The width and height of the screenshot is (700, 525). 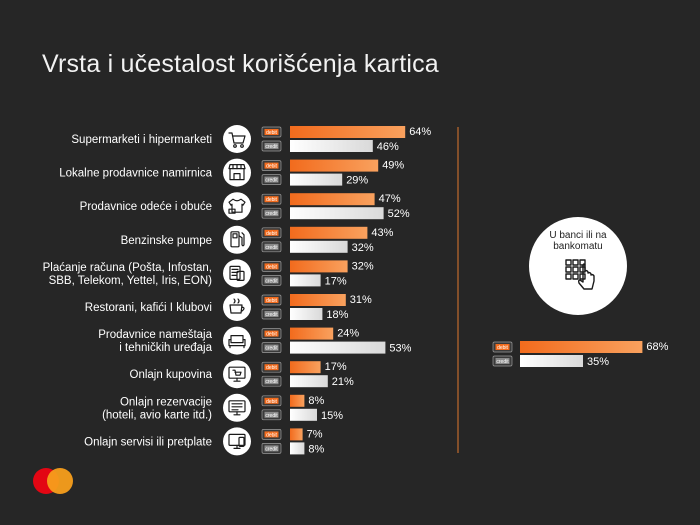 What do you see at coordinates (390, 199) in the screenshot?
I see `row-2-debit-value: 47%` at bounding box center [390, 199].